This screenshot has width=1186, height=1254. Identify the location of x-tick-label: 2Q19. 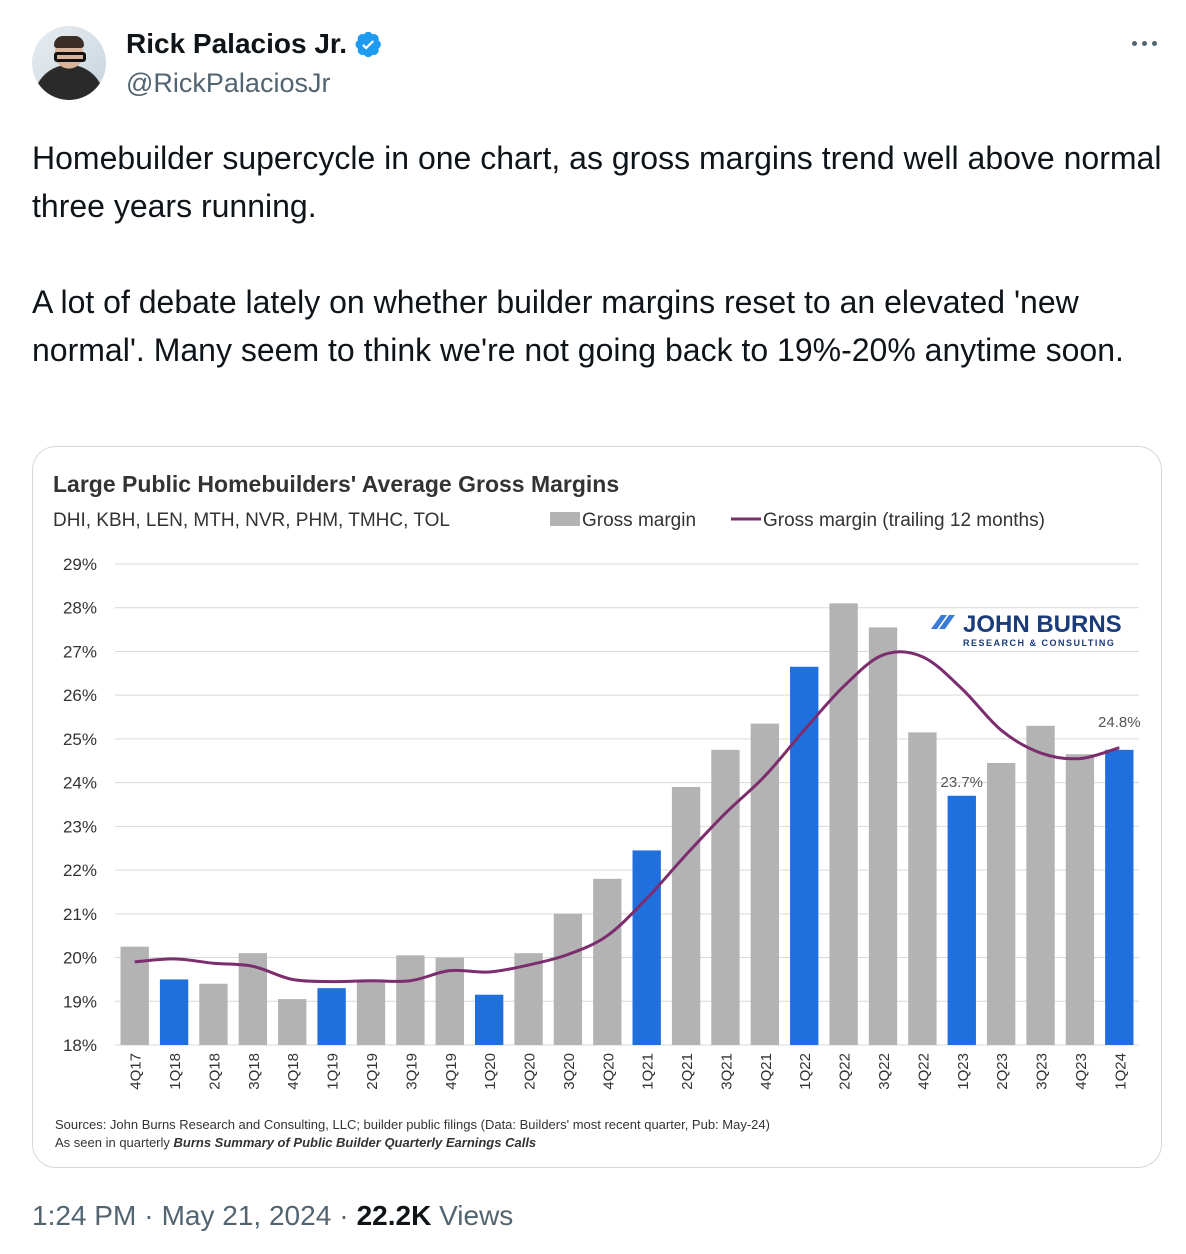
(372, 1071).